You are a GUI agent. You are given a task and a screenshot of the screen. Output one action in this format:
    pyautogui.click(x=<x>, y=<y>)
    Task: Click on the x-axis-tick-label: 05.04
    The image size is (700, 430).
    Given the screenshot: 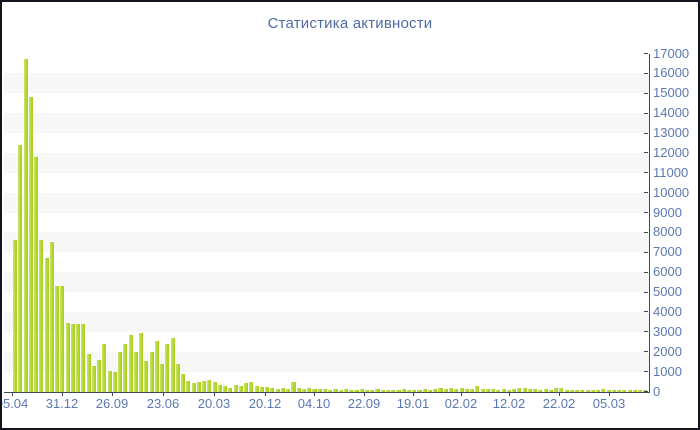 What is the action you would take?
    pyautogui.click(x=15, y=403)
    